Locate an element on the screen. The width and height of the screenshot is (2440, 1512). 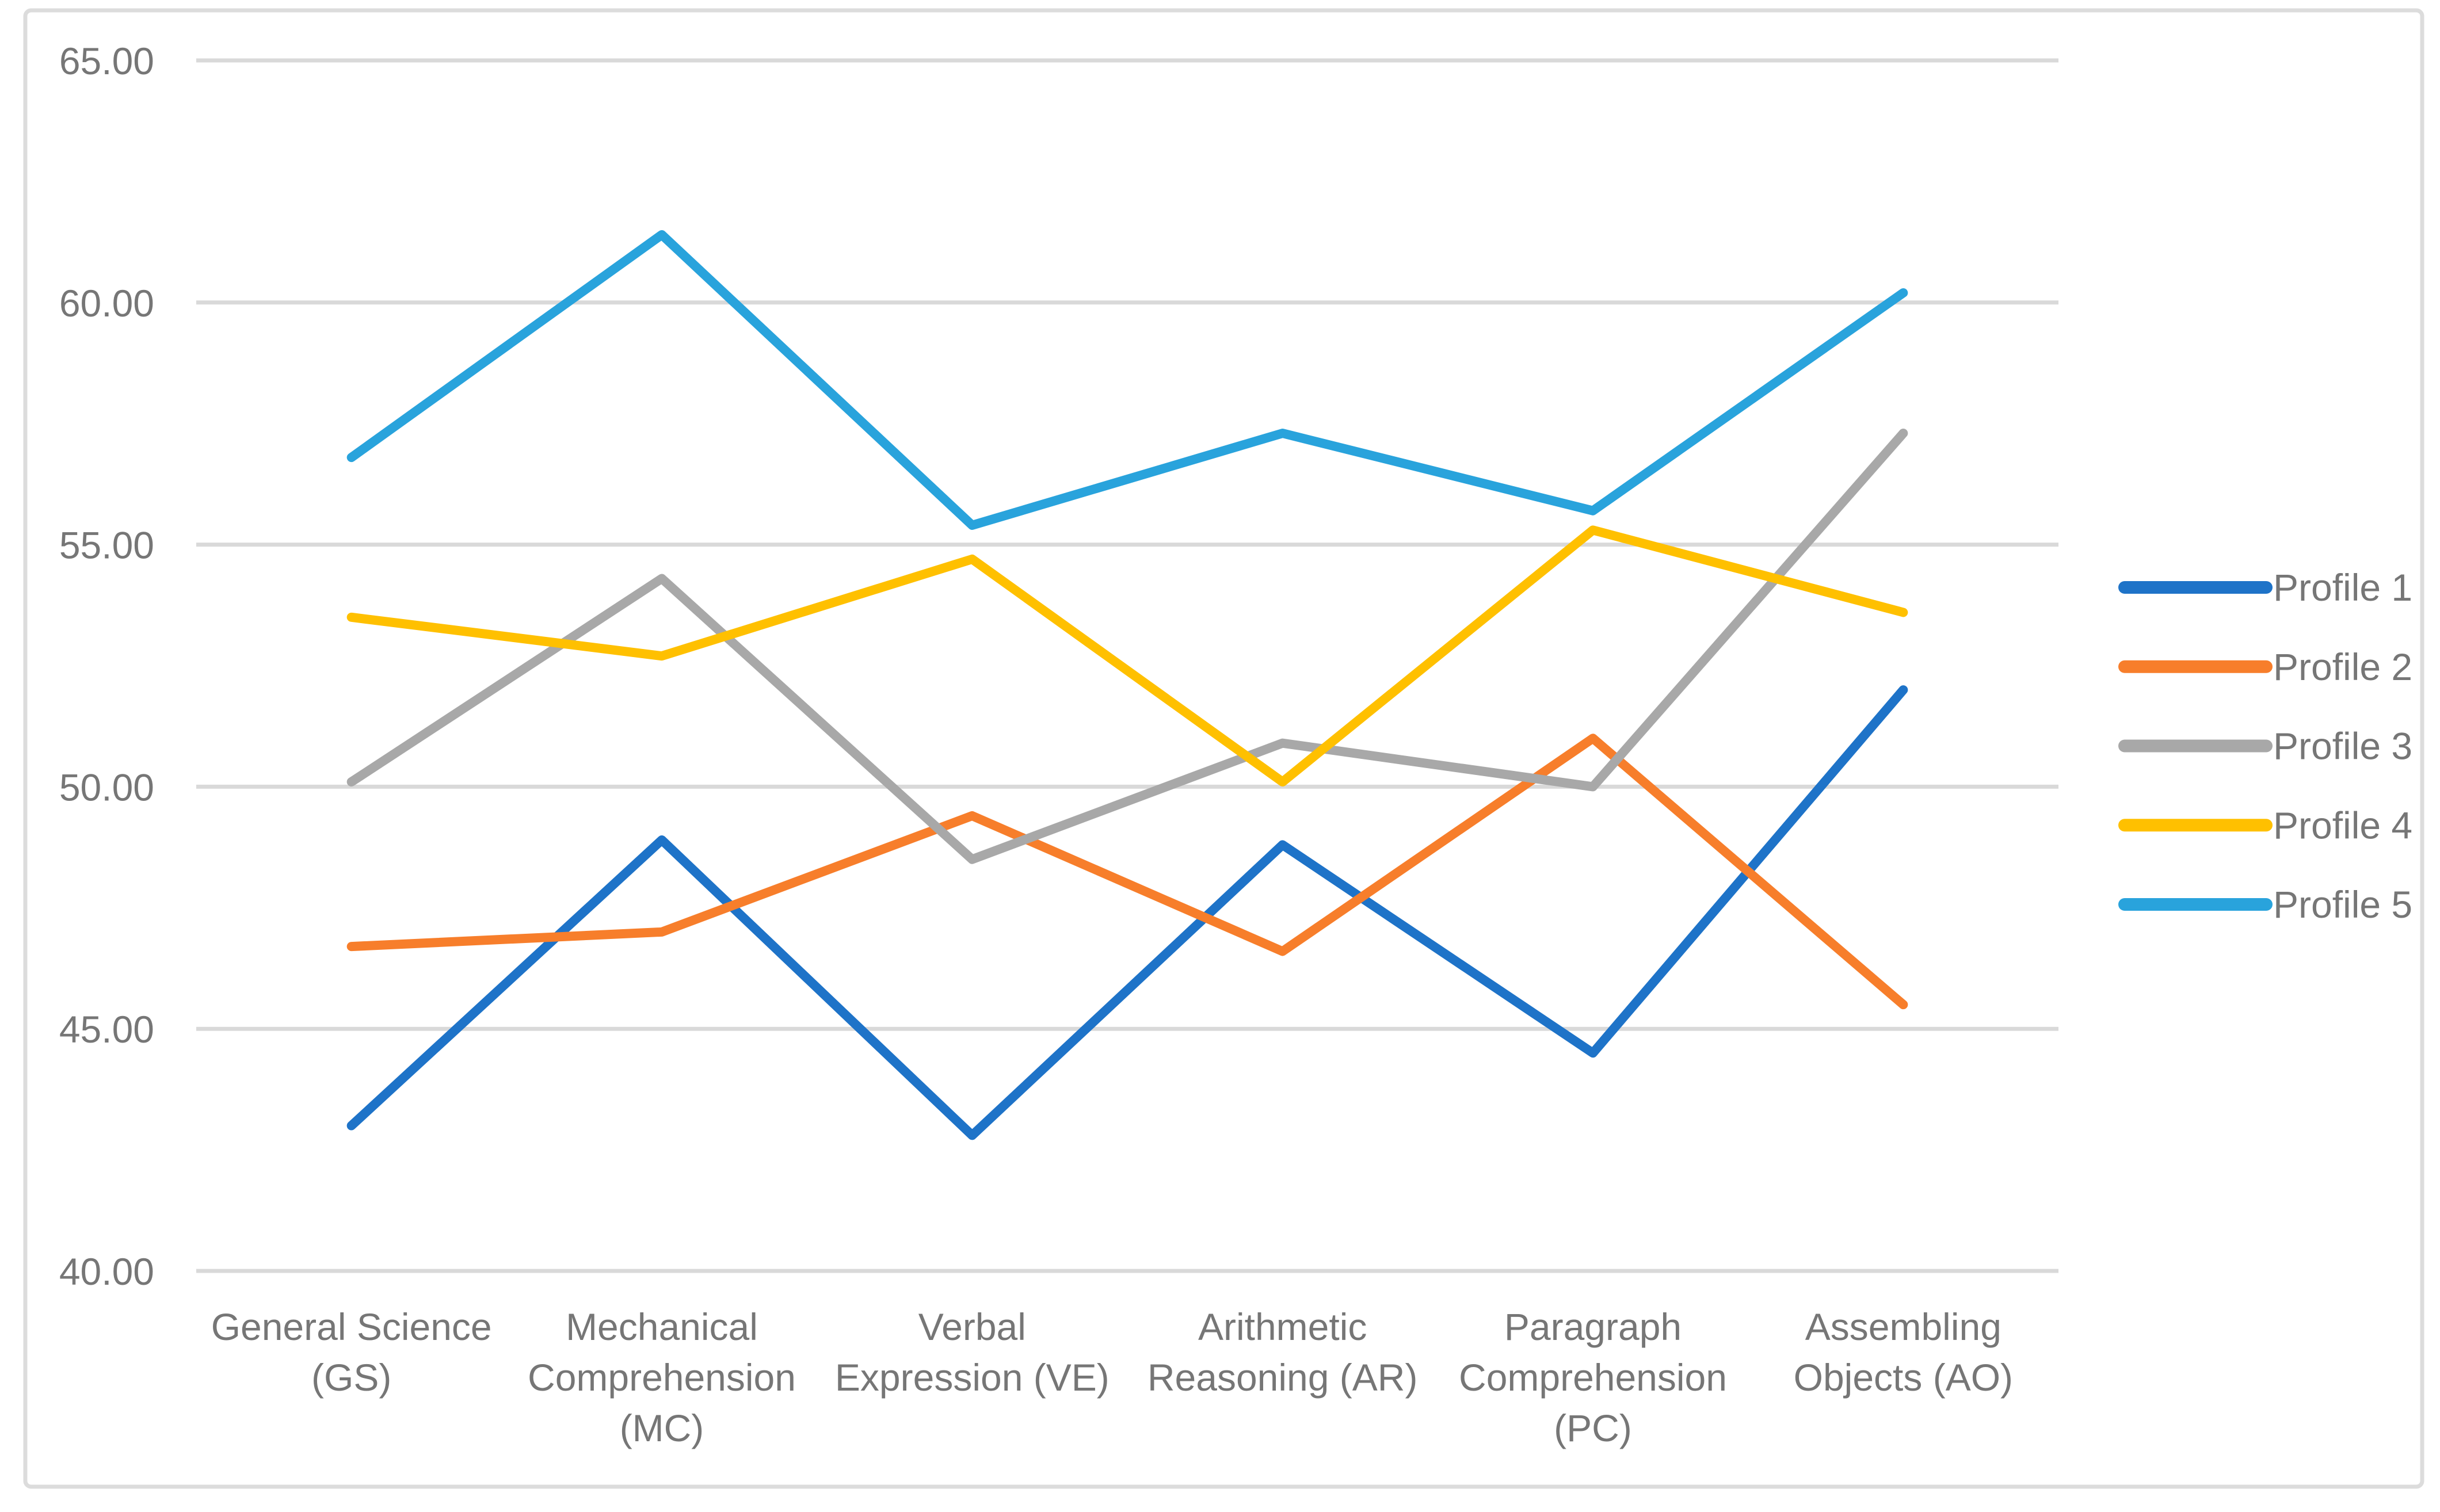
x-category-label: Mechanical is located at coordinates (662, 1326).